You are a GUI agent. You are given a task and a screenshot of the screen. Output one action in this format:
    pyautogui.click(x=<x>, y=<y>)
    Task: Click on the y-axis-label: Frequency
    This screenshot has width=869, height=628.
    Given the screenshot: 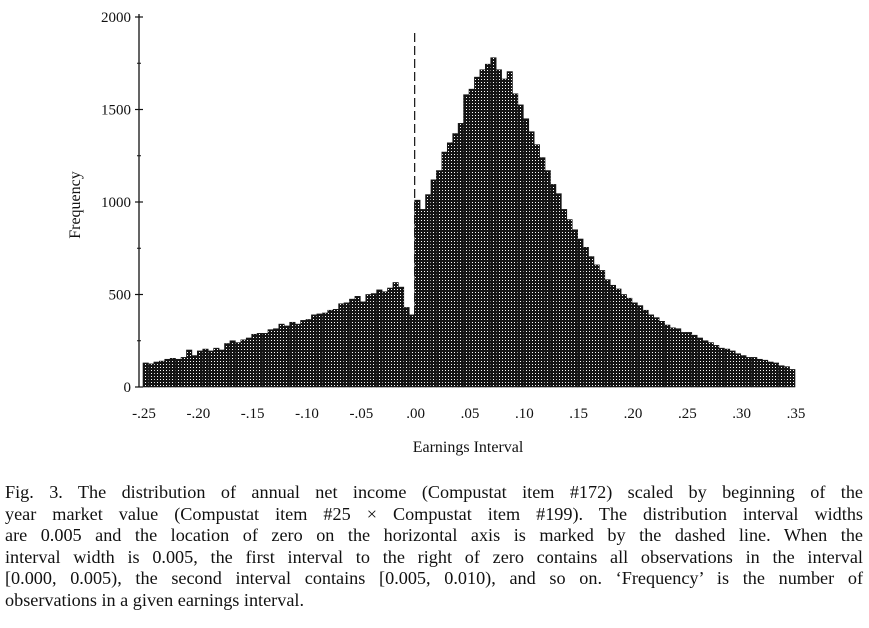 What is the action you would take?
    pyautogui.click(x=75, y=205)
    